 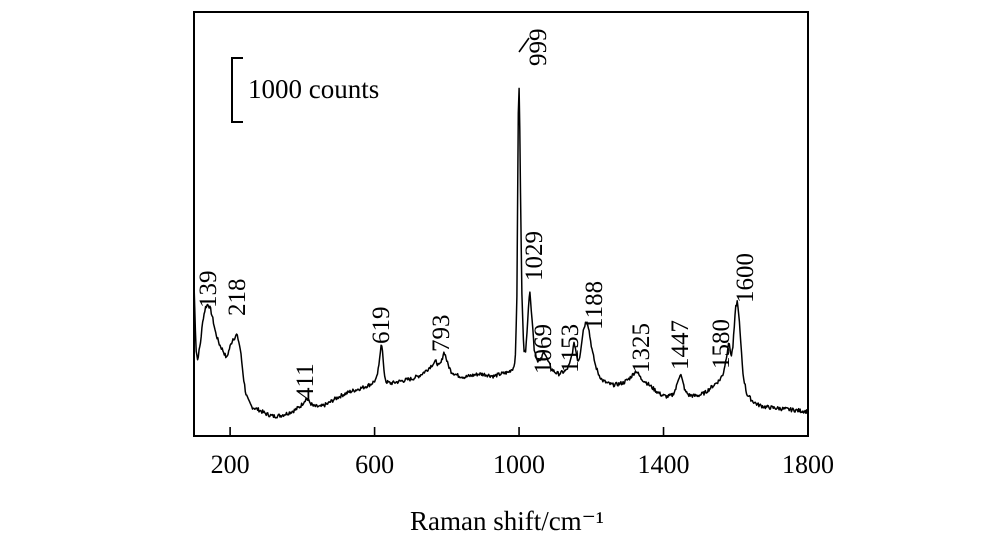 What do you see at coordinates (721, 344) in the screenshot?
I see `peak-label-1580: 1580` at bounding box center [721, 344].